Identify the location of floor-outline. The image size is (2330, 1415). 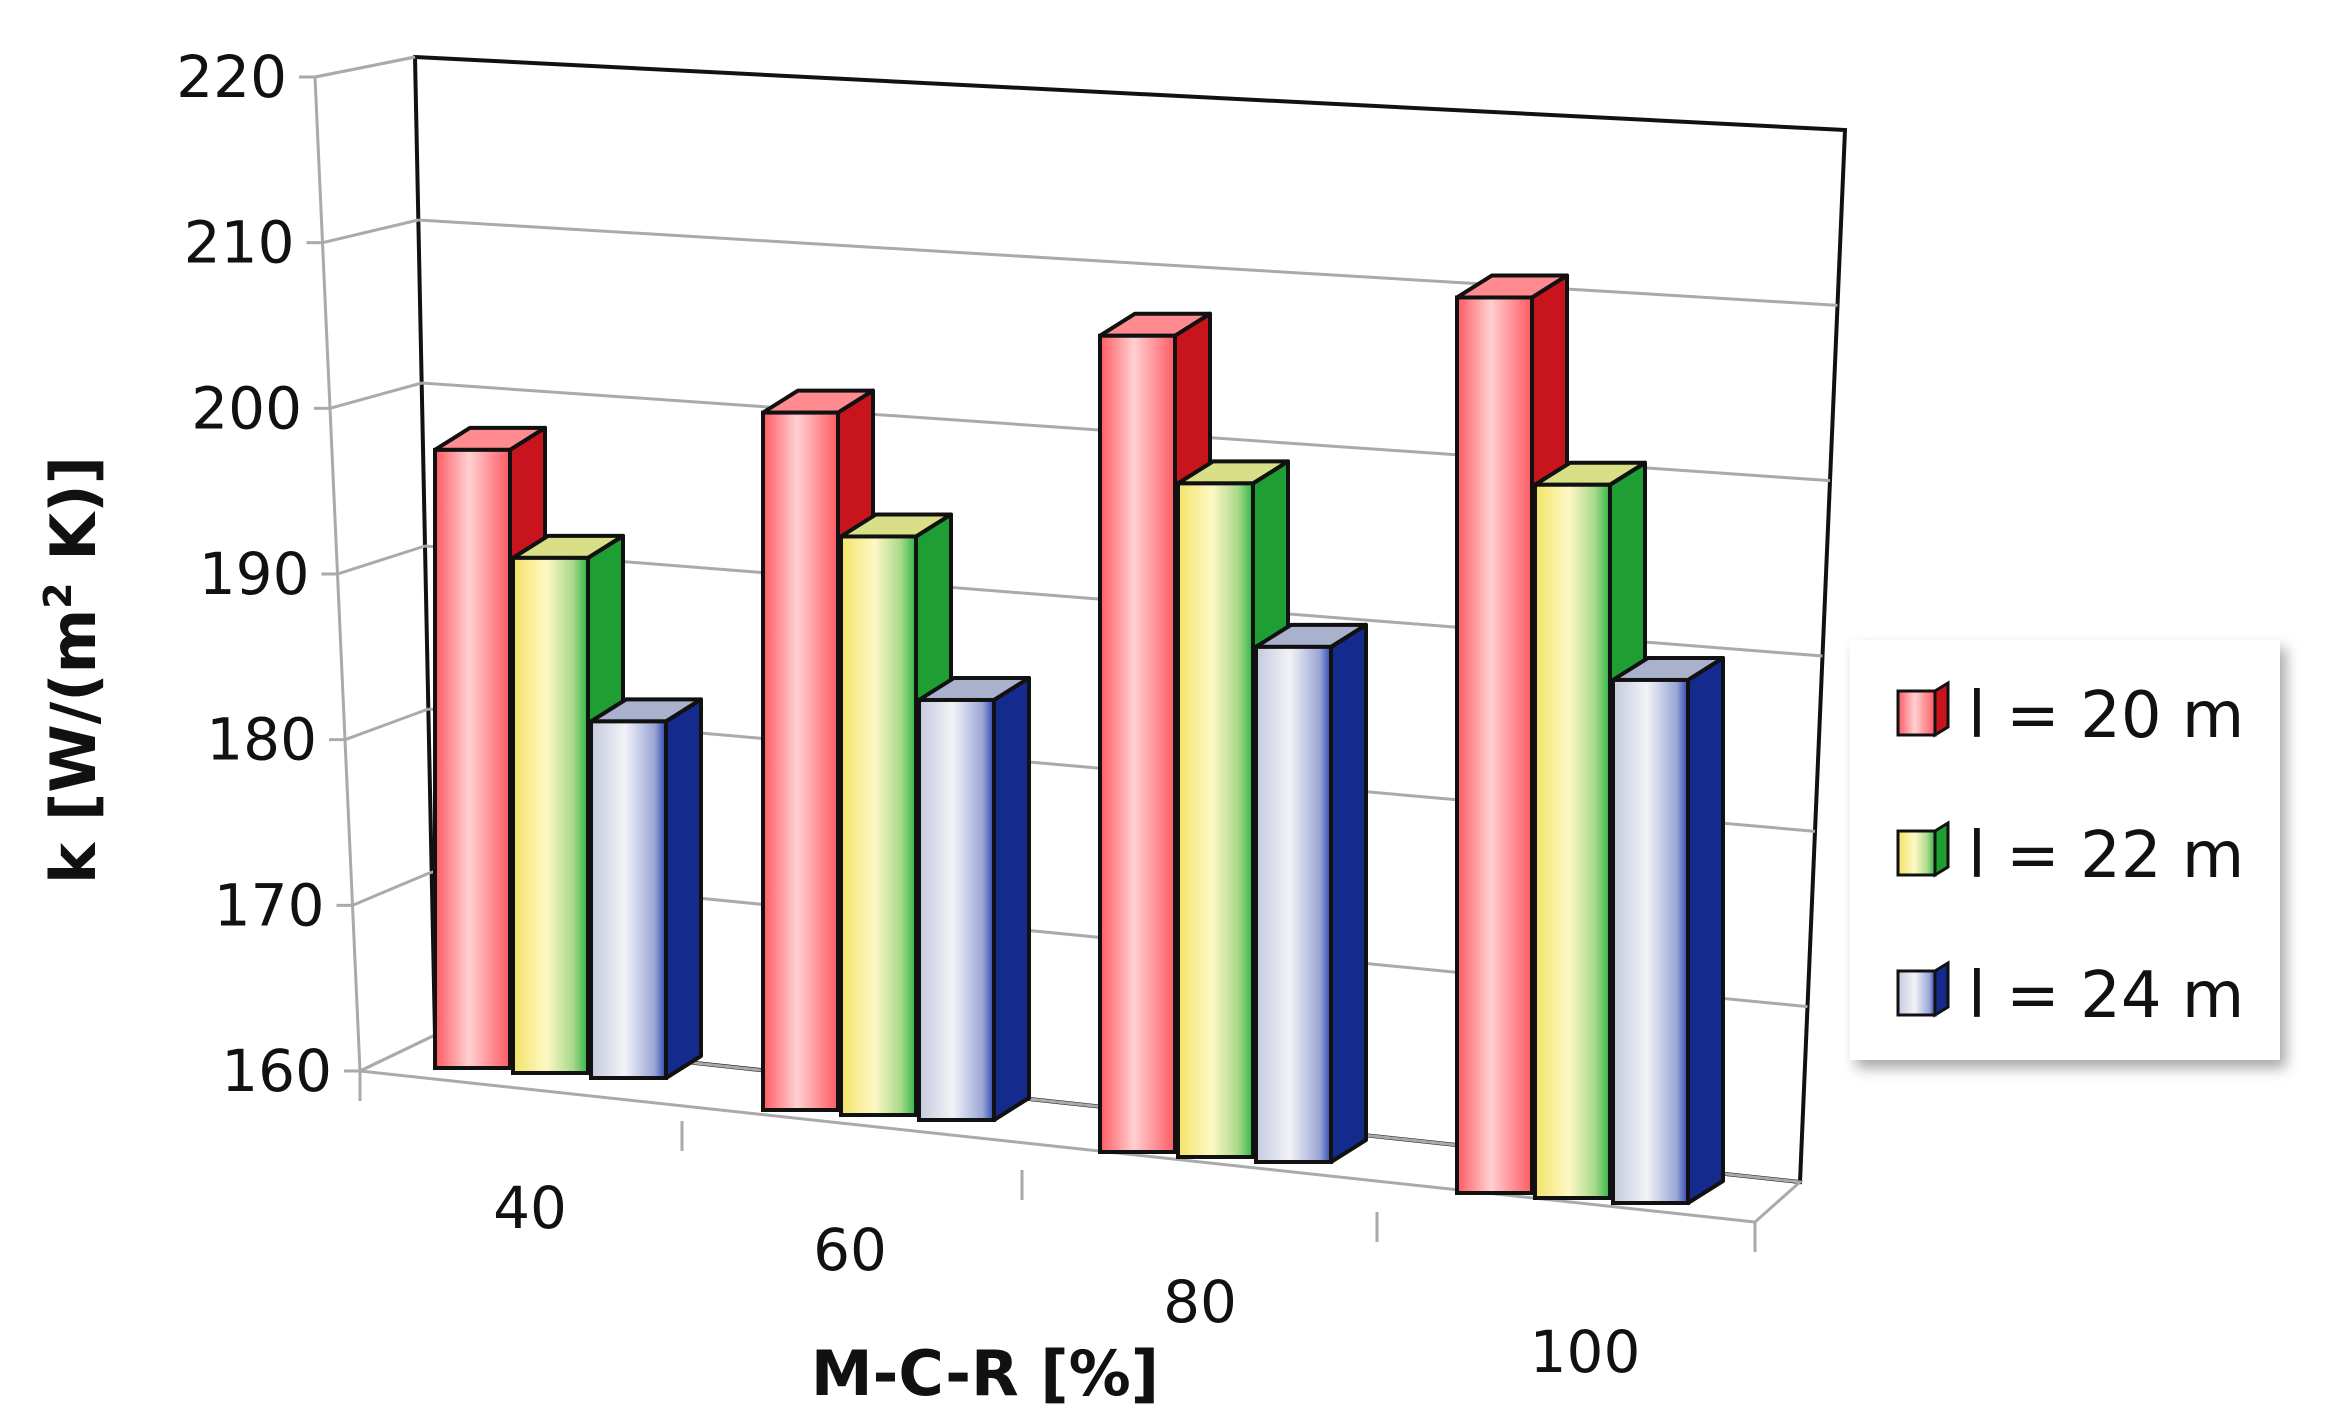
(1079, 1128).